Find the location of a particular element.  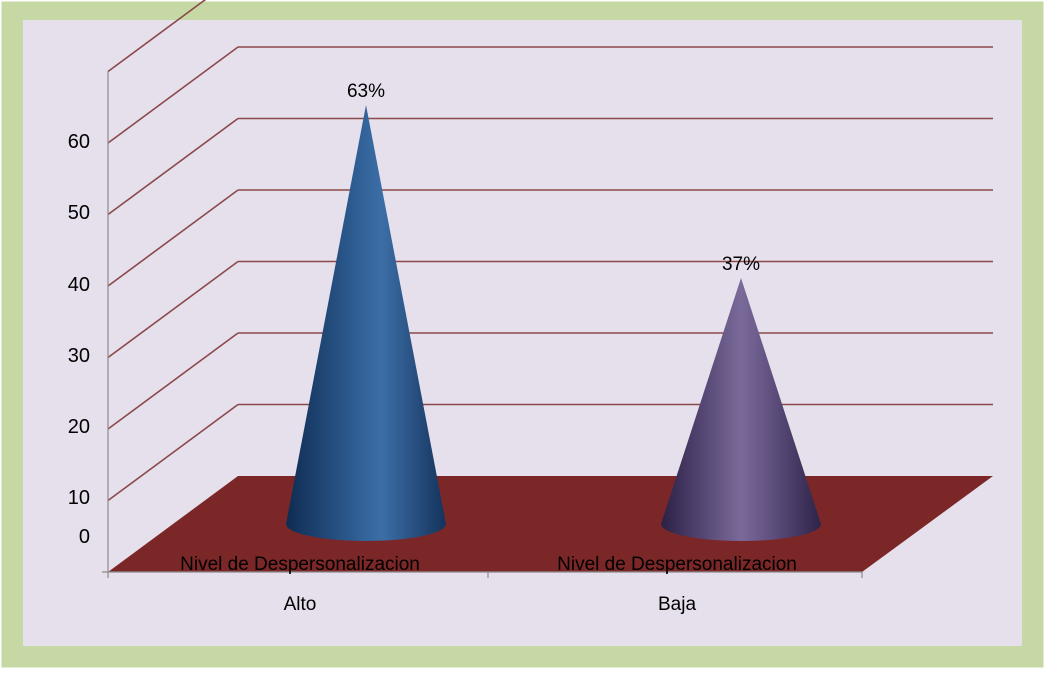

x-label-line2: Alto is located at coordinates (300, 604).